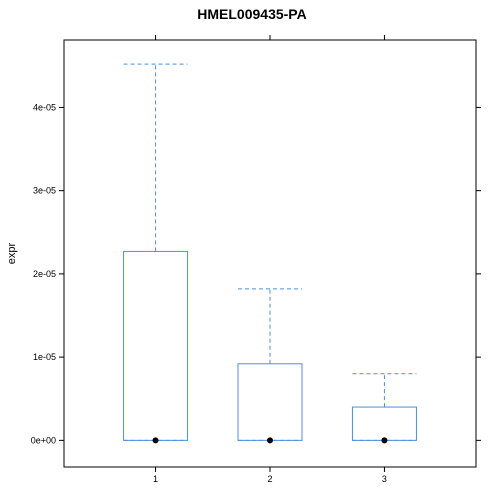 This screenshot has height=504, width=504. Describe the element at coordinates (251, 14) in the screenshot. I see `chart-title: HMEL009435-PA` at that location.